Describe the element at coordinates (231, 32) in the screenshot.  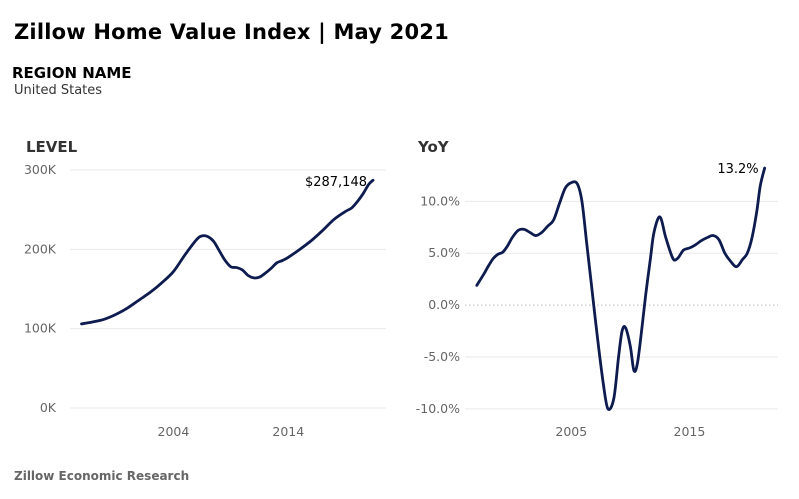
I see `chart-title: Zillow Home Value Index | May 2021` at that location.